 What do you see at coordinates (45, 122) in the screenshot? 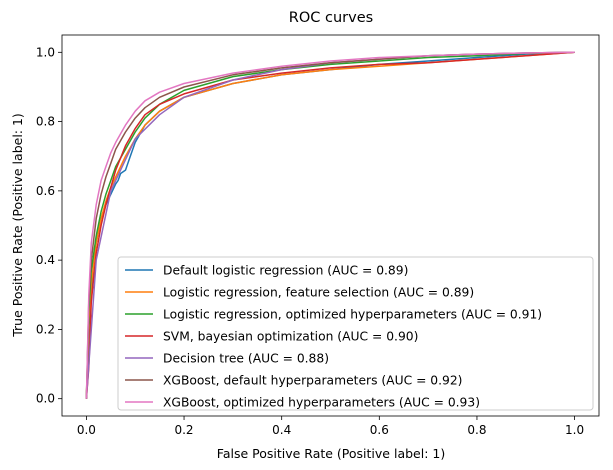
I see `y-tick-label: 0.8` at bounding box center [45, 122].